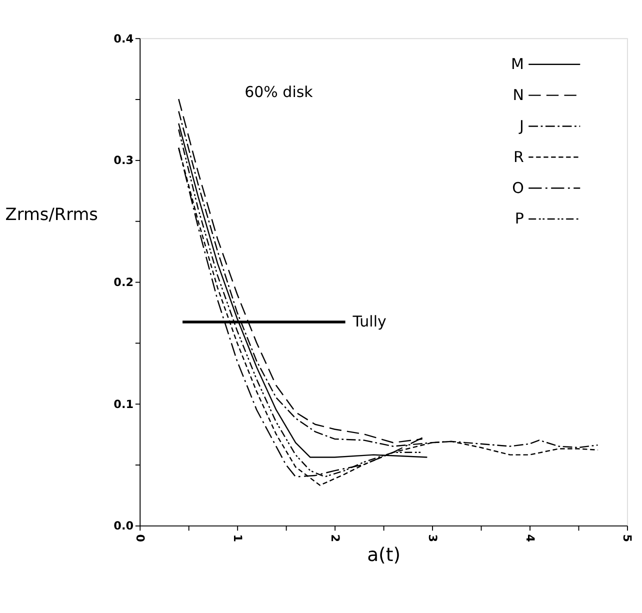 The height and width of the screenshot is (613, 642). What do you see at coordinates (627, 538) in the screenshot?
I see `x-tick-label: 5` at bounding box center [627, 538].